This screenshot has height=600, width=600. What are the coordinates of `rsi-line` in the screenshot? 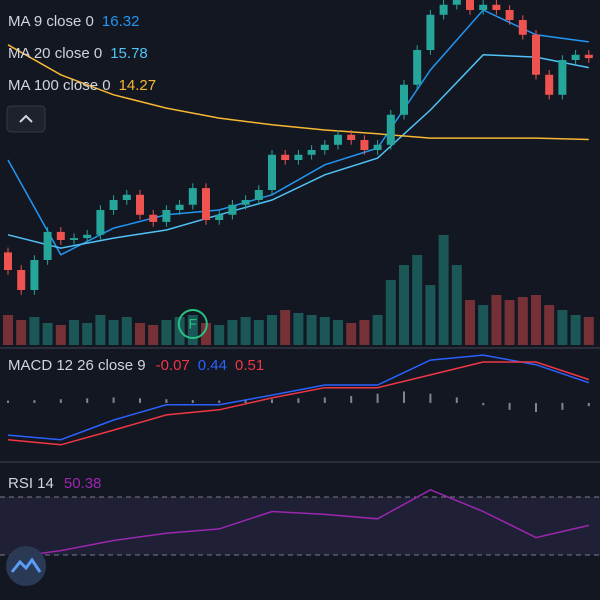 It's located at (298, 523).